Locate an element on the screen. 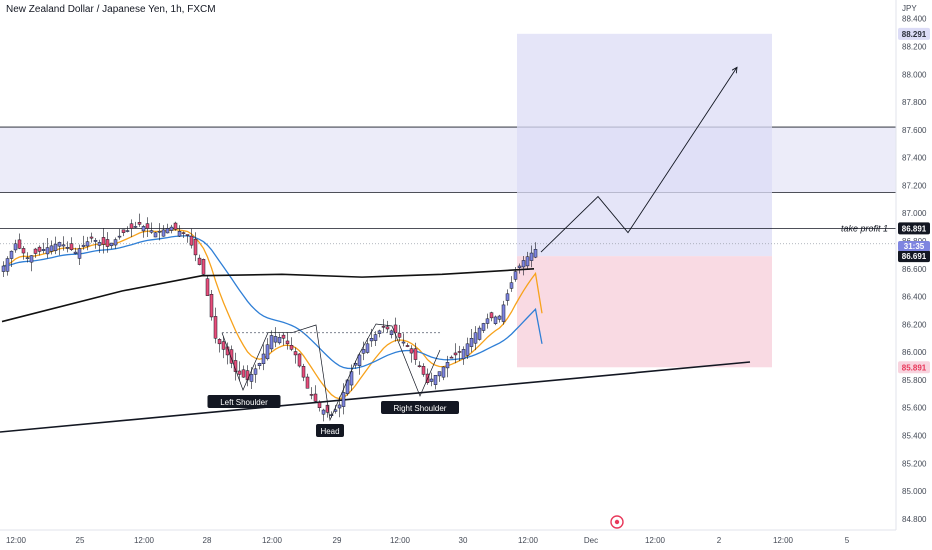 This screenshot has width=932, height=550. y-tick-label: 85.200 is located at coordinates (914, 463).